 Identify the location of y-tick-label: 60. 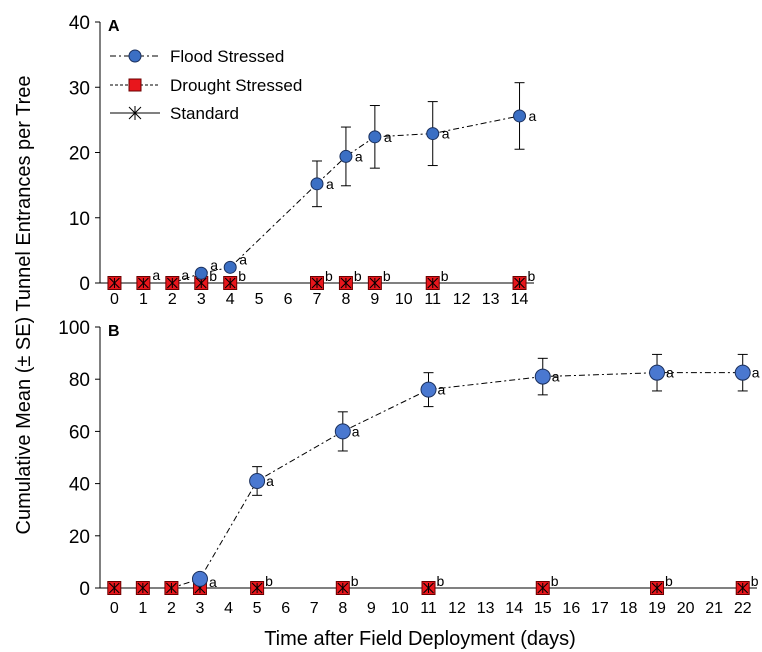
(79, 432).